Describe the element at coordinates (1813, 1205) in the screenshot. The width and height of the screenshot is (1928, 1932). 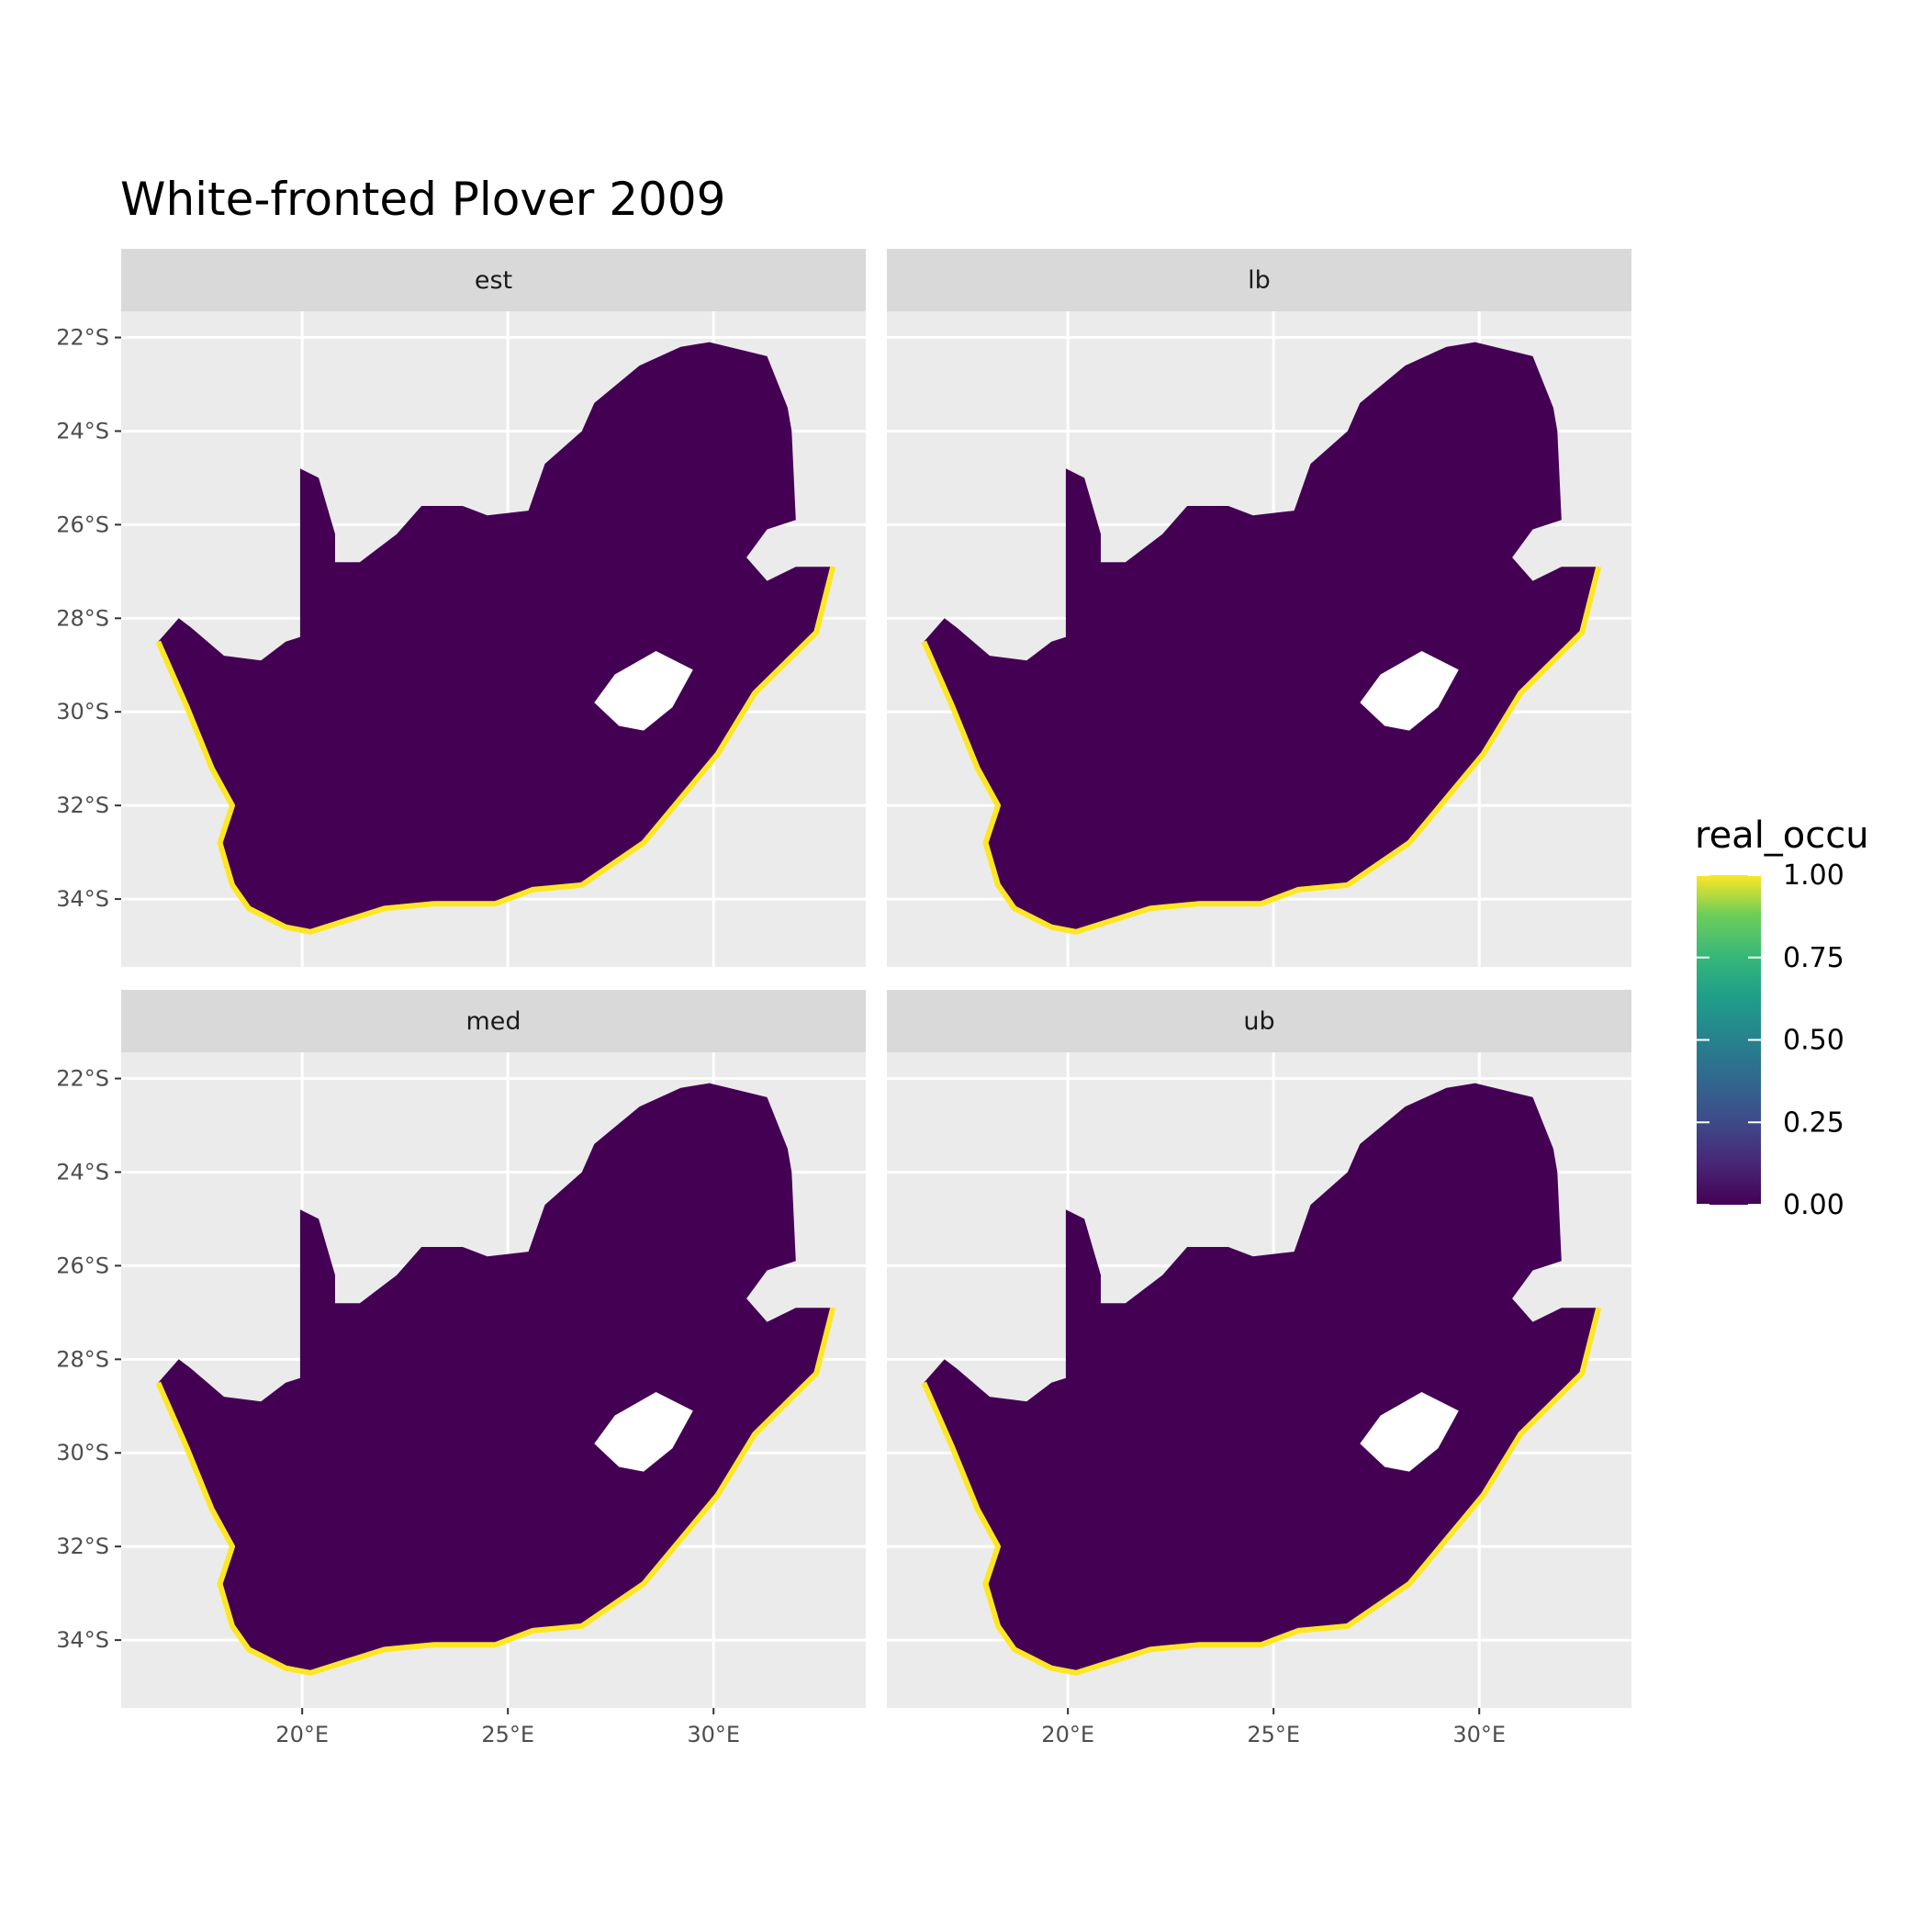
I see `legend-tick-label: 0.00` at that location.